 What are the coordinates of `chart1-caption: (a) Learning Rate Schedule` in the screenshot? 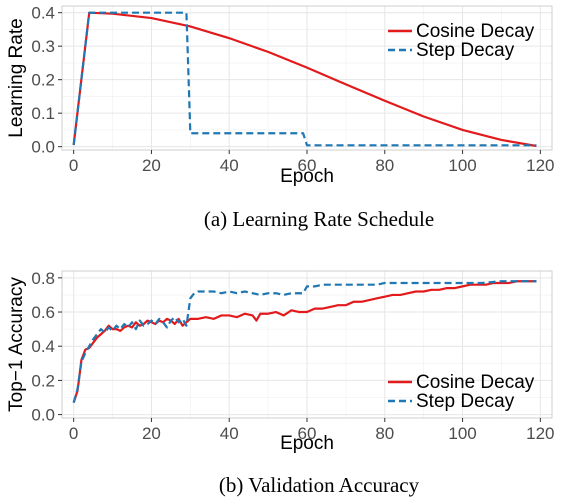 It's located at (319, 219).